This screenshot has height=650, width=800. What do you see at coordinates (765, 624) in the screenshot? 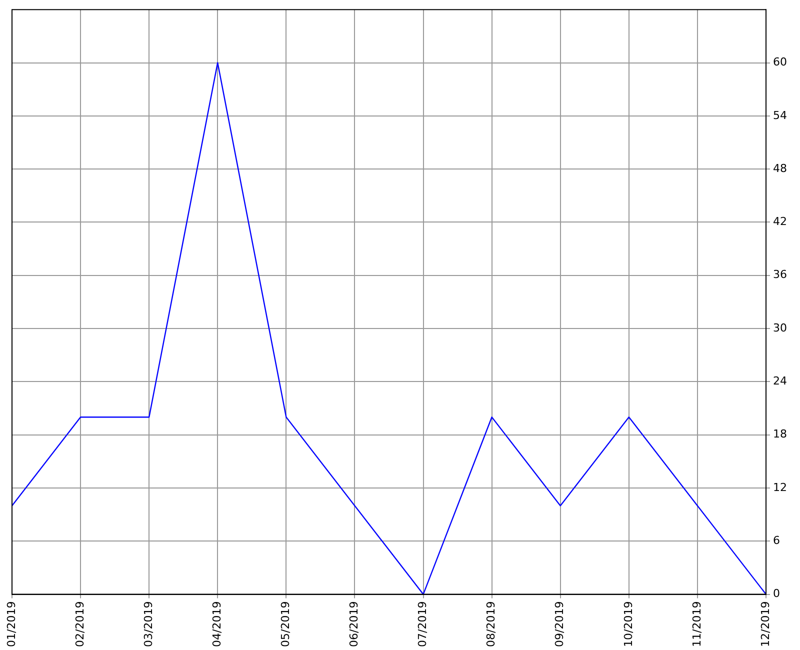
I see `x-tick-label: 12/2019` at bounding box center [765, 624].